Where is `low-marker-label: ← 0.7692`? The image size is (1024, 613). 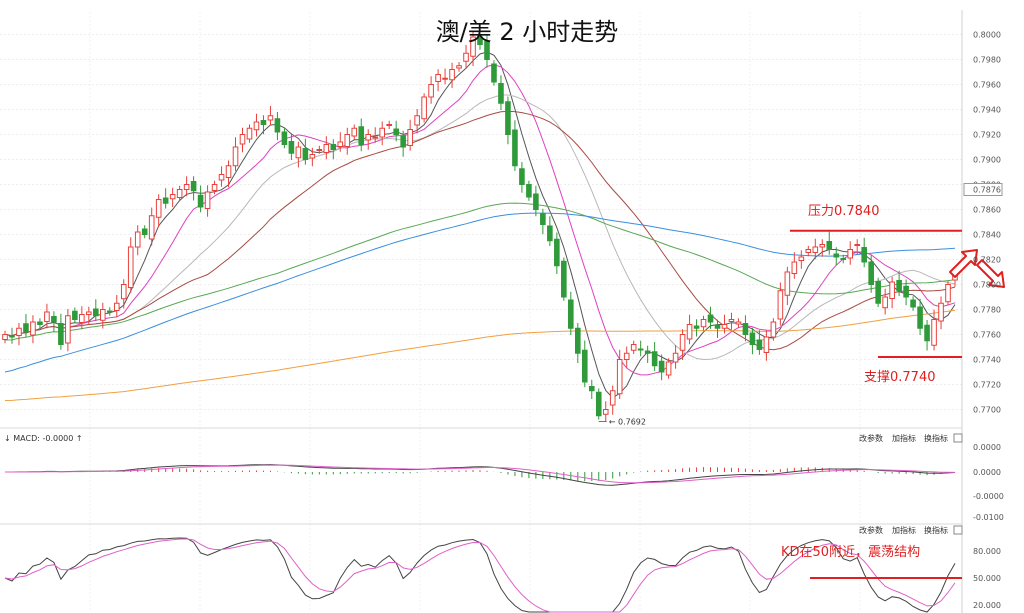
low-marker-label: ← 0.7692 is located at coordinates (627, 422).